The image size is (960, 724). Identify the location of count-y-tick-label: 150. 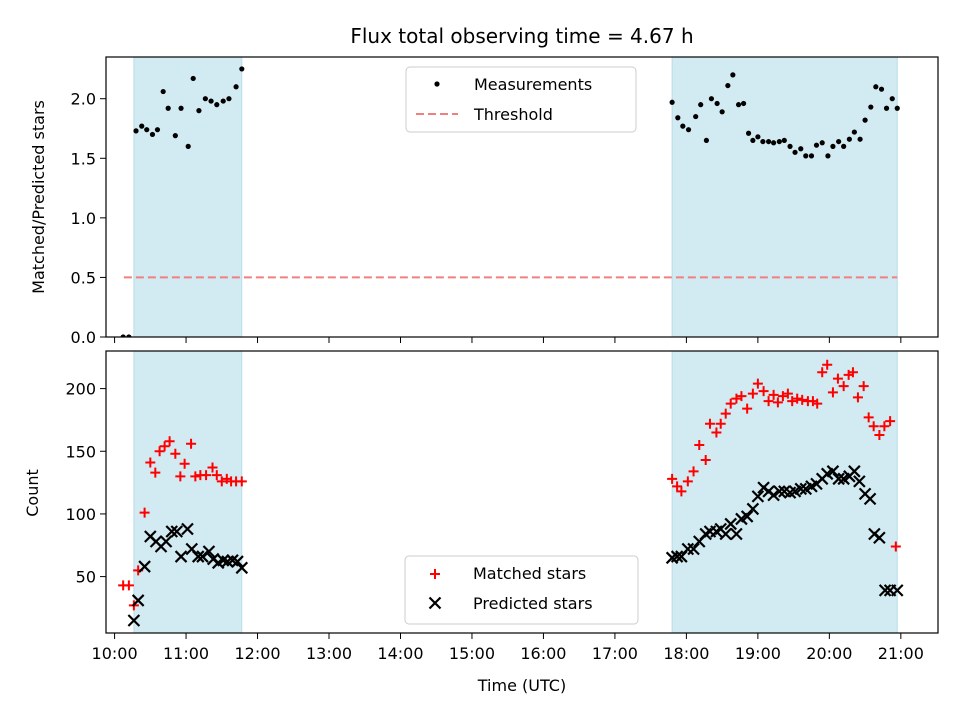
(80, 451).